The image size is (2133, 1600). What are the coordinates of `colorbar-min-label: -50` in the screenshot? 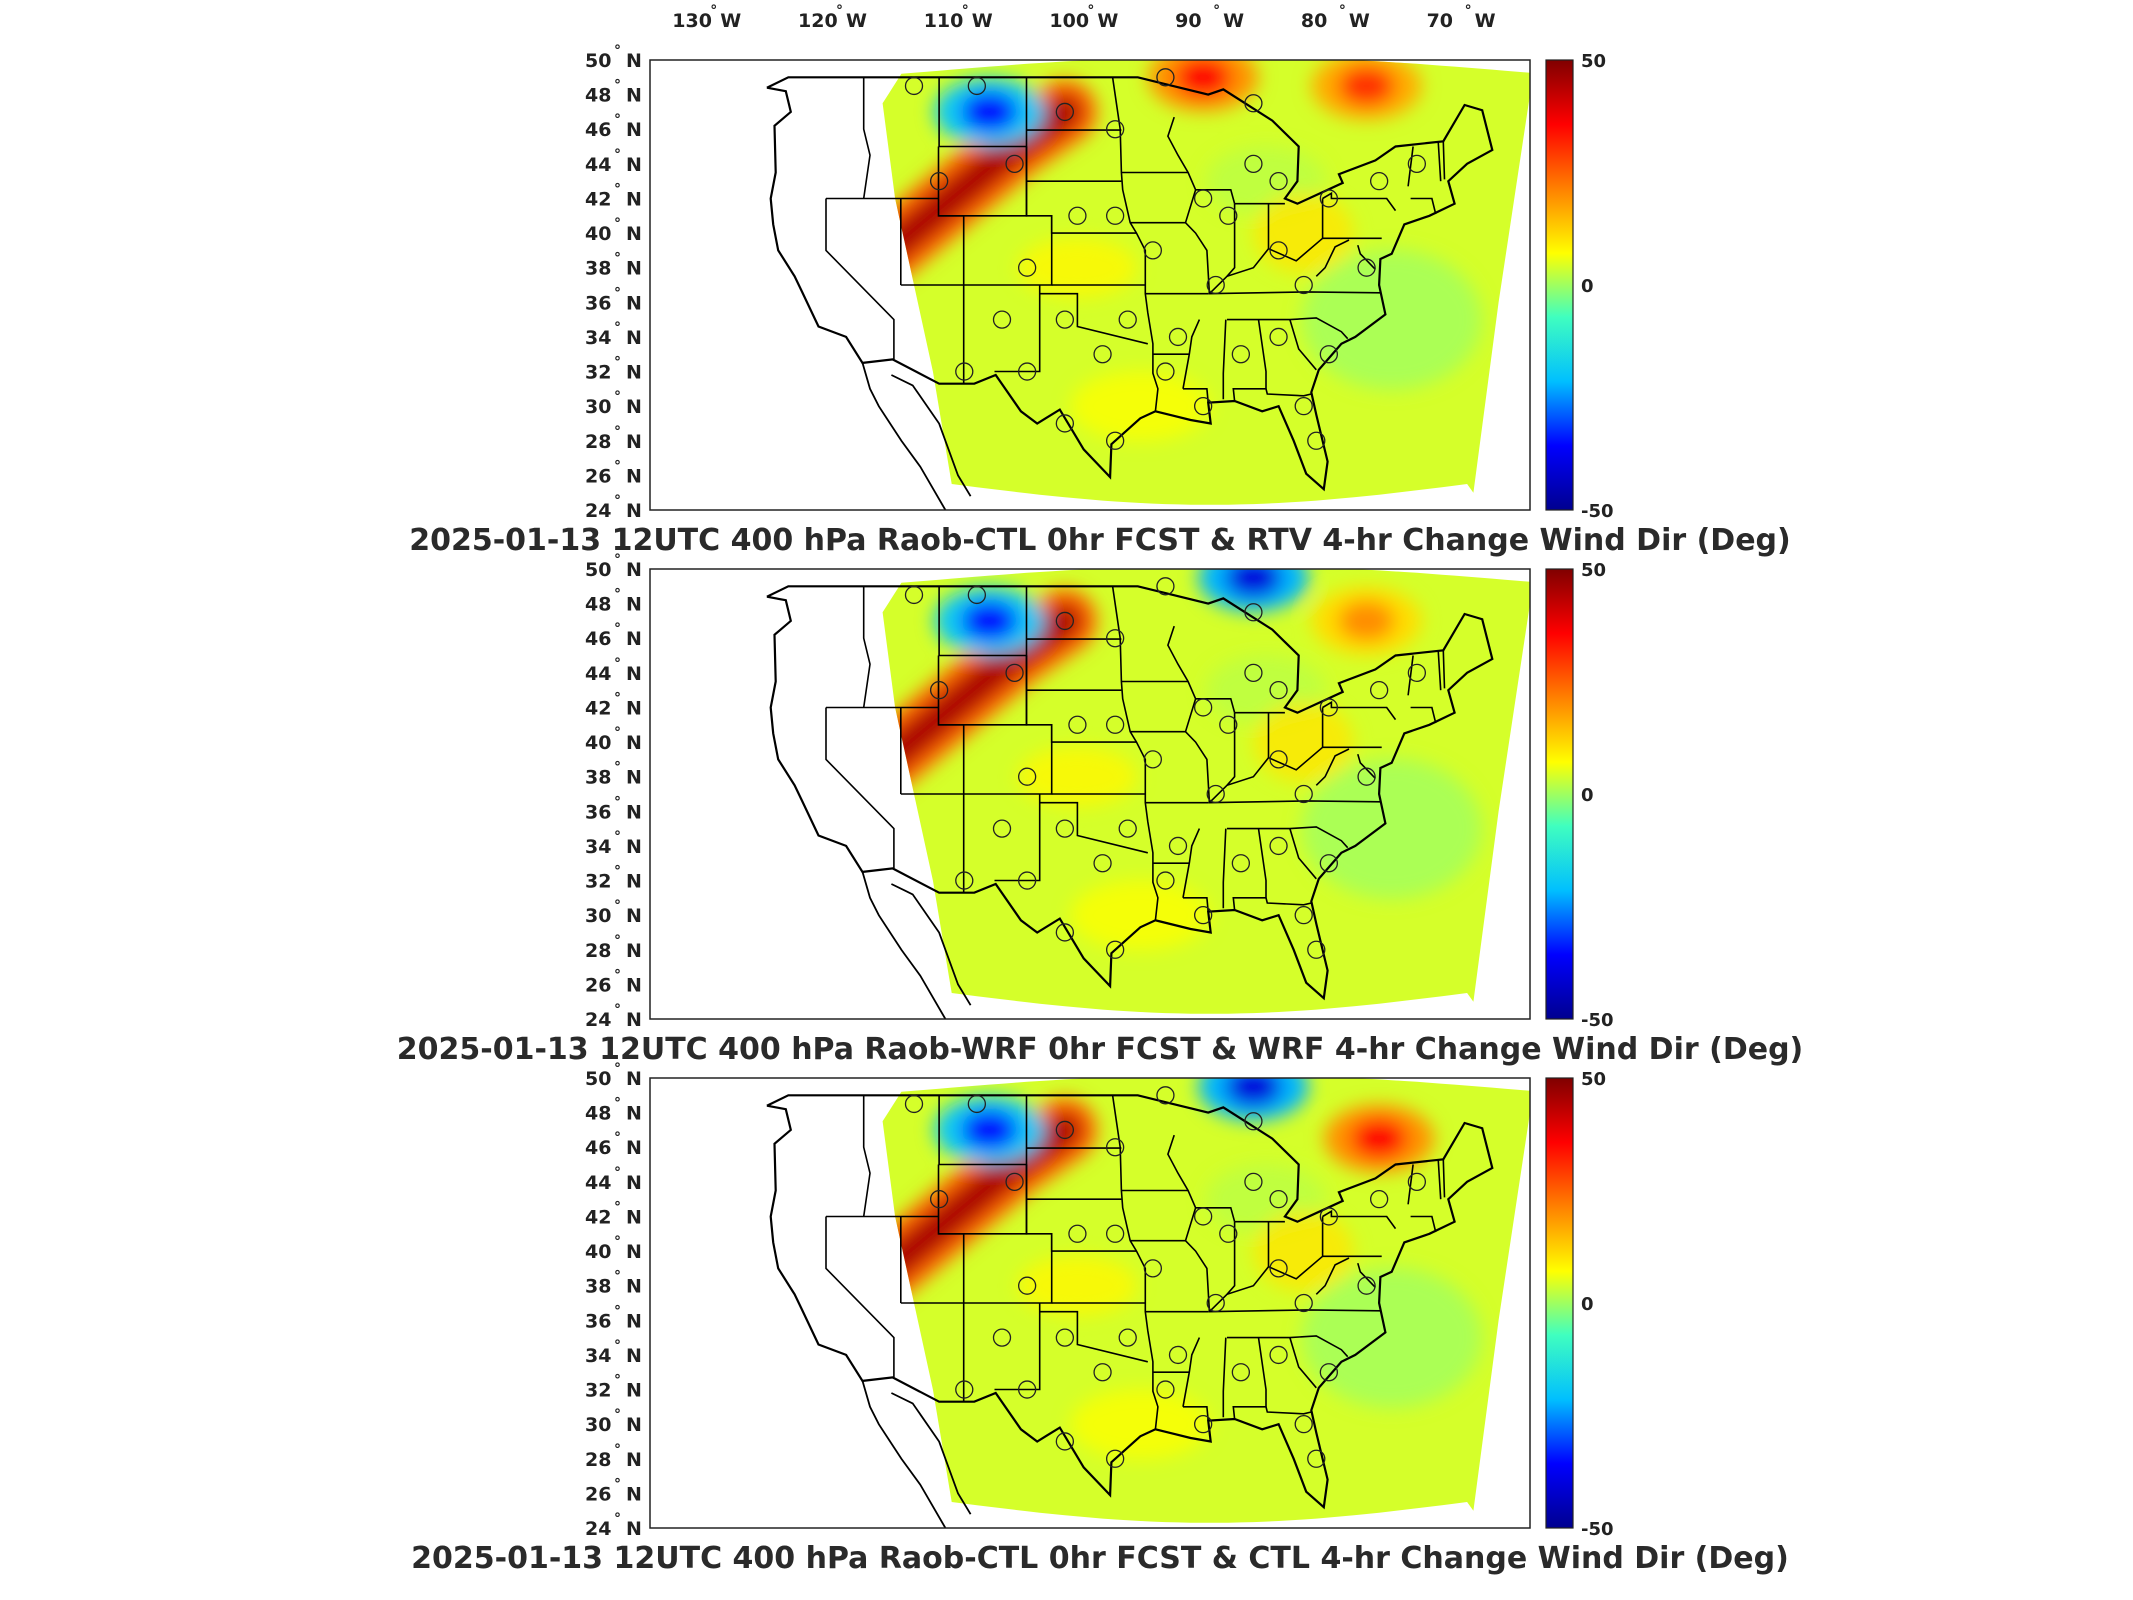 It's located at (1597, 1529).